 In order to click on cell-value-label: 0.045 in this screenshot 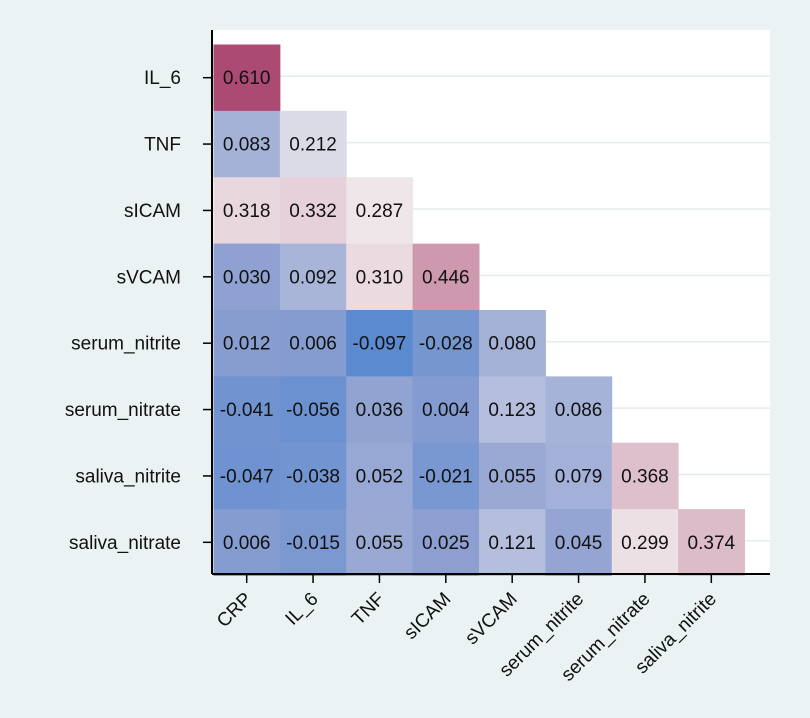, I will do `click(579, 543)`.